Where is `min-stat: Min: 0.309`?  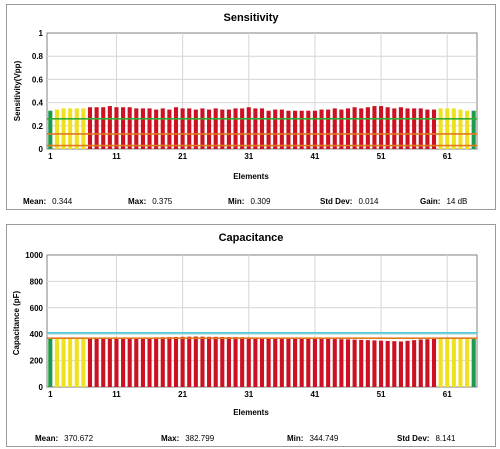 min-stat: Min: 0.309 is located at coordinates (249, 201).